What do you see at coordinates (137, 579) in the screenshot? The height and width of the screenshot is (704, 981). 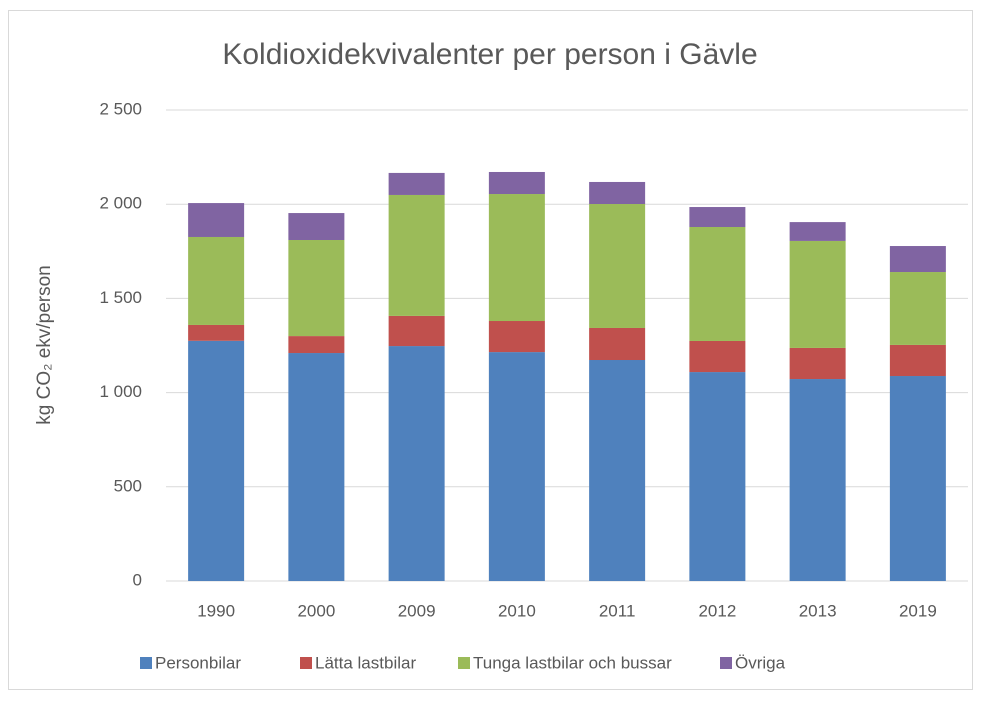 I see `y-tick-label: 0` at bounding box center [137, 579].